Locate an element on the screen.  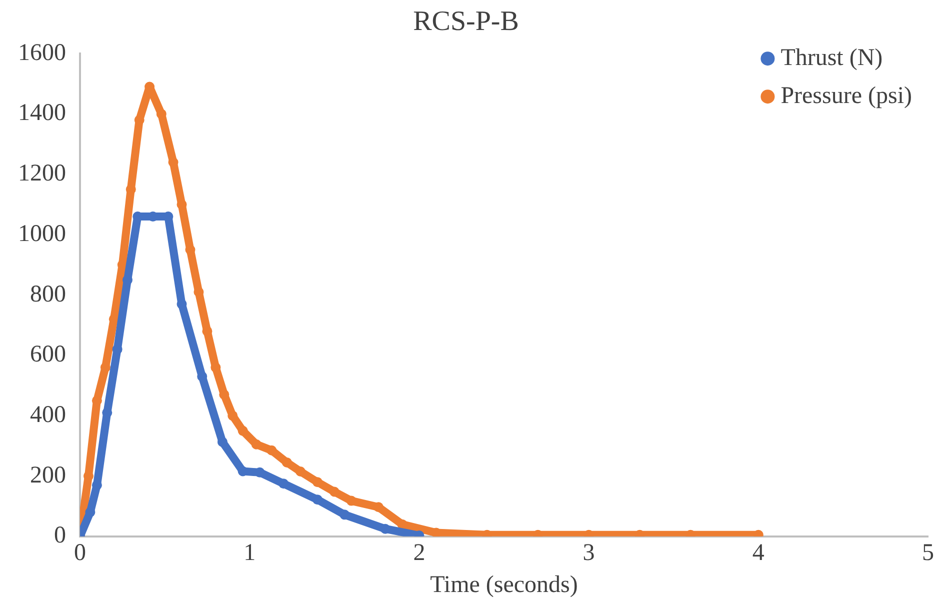
y-tick-label: 400 is located at coordinates (48, 415).